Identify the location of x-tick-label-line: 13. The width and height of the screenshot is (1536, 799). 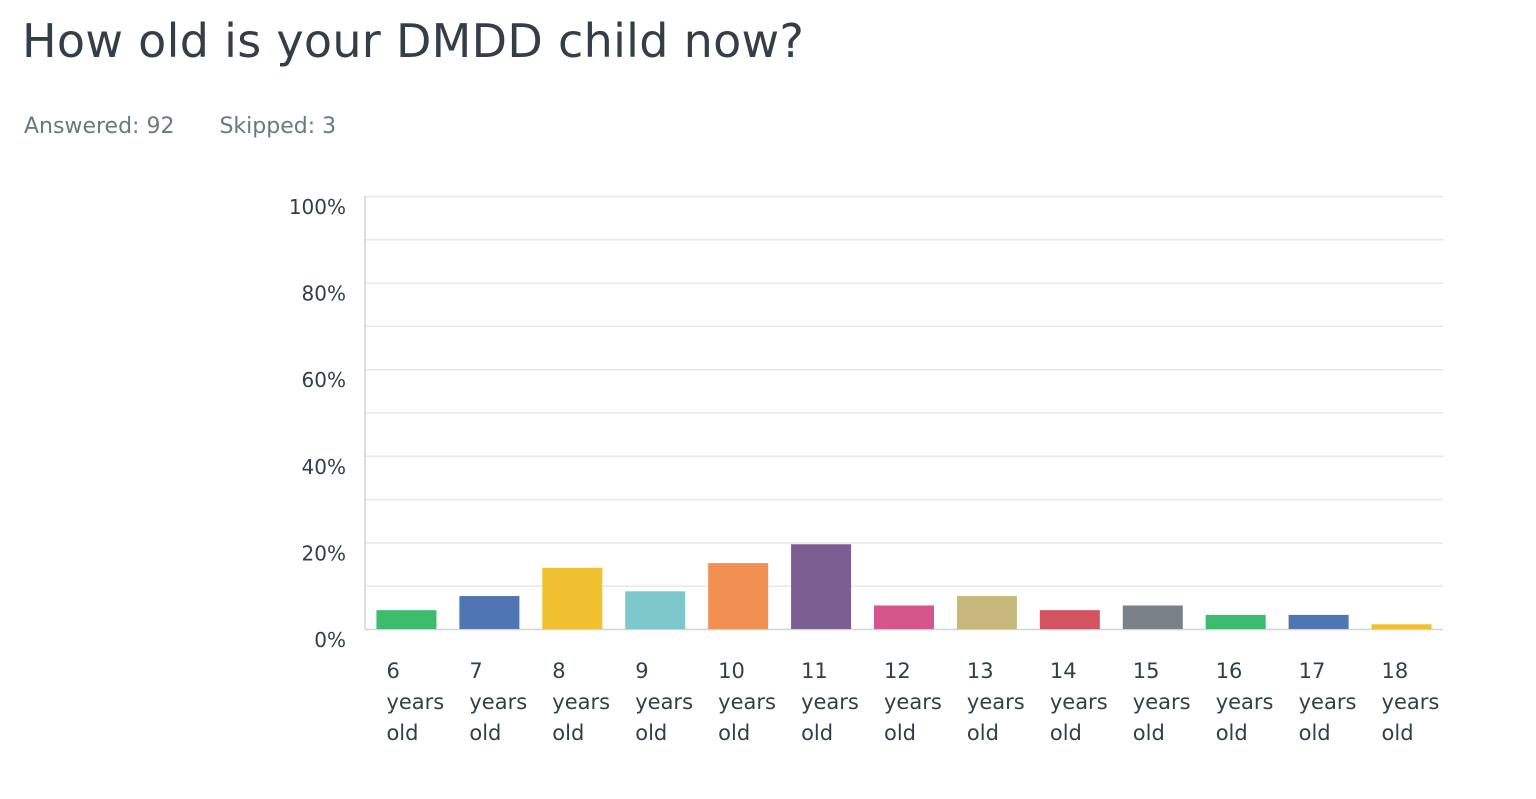
(980, 671).